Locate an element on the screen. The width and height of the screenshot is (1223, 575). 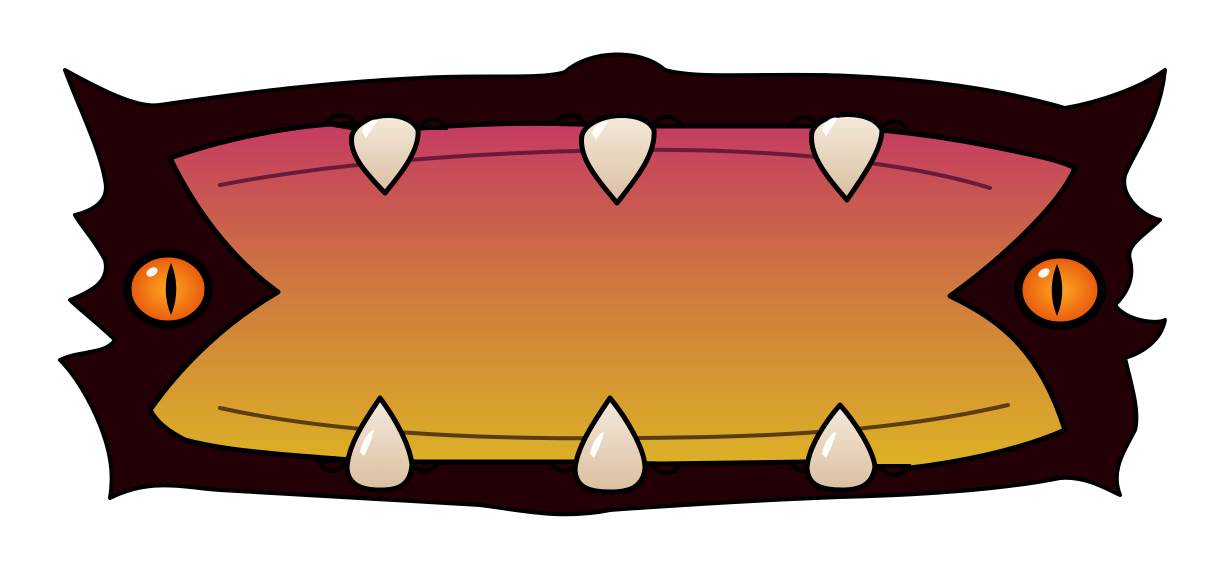
tooth-bottom-left is located at coordinates (379, 444).